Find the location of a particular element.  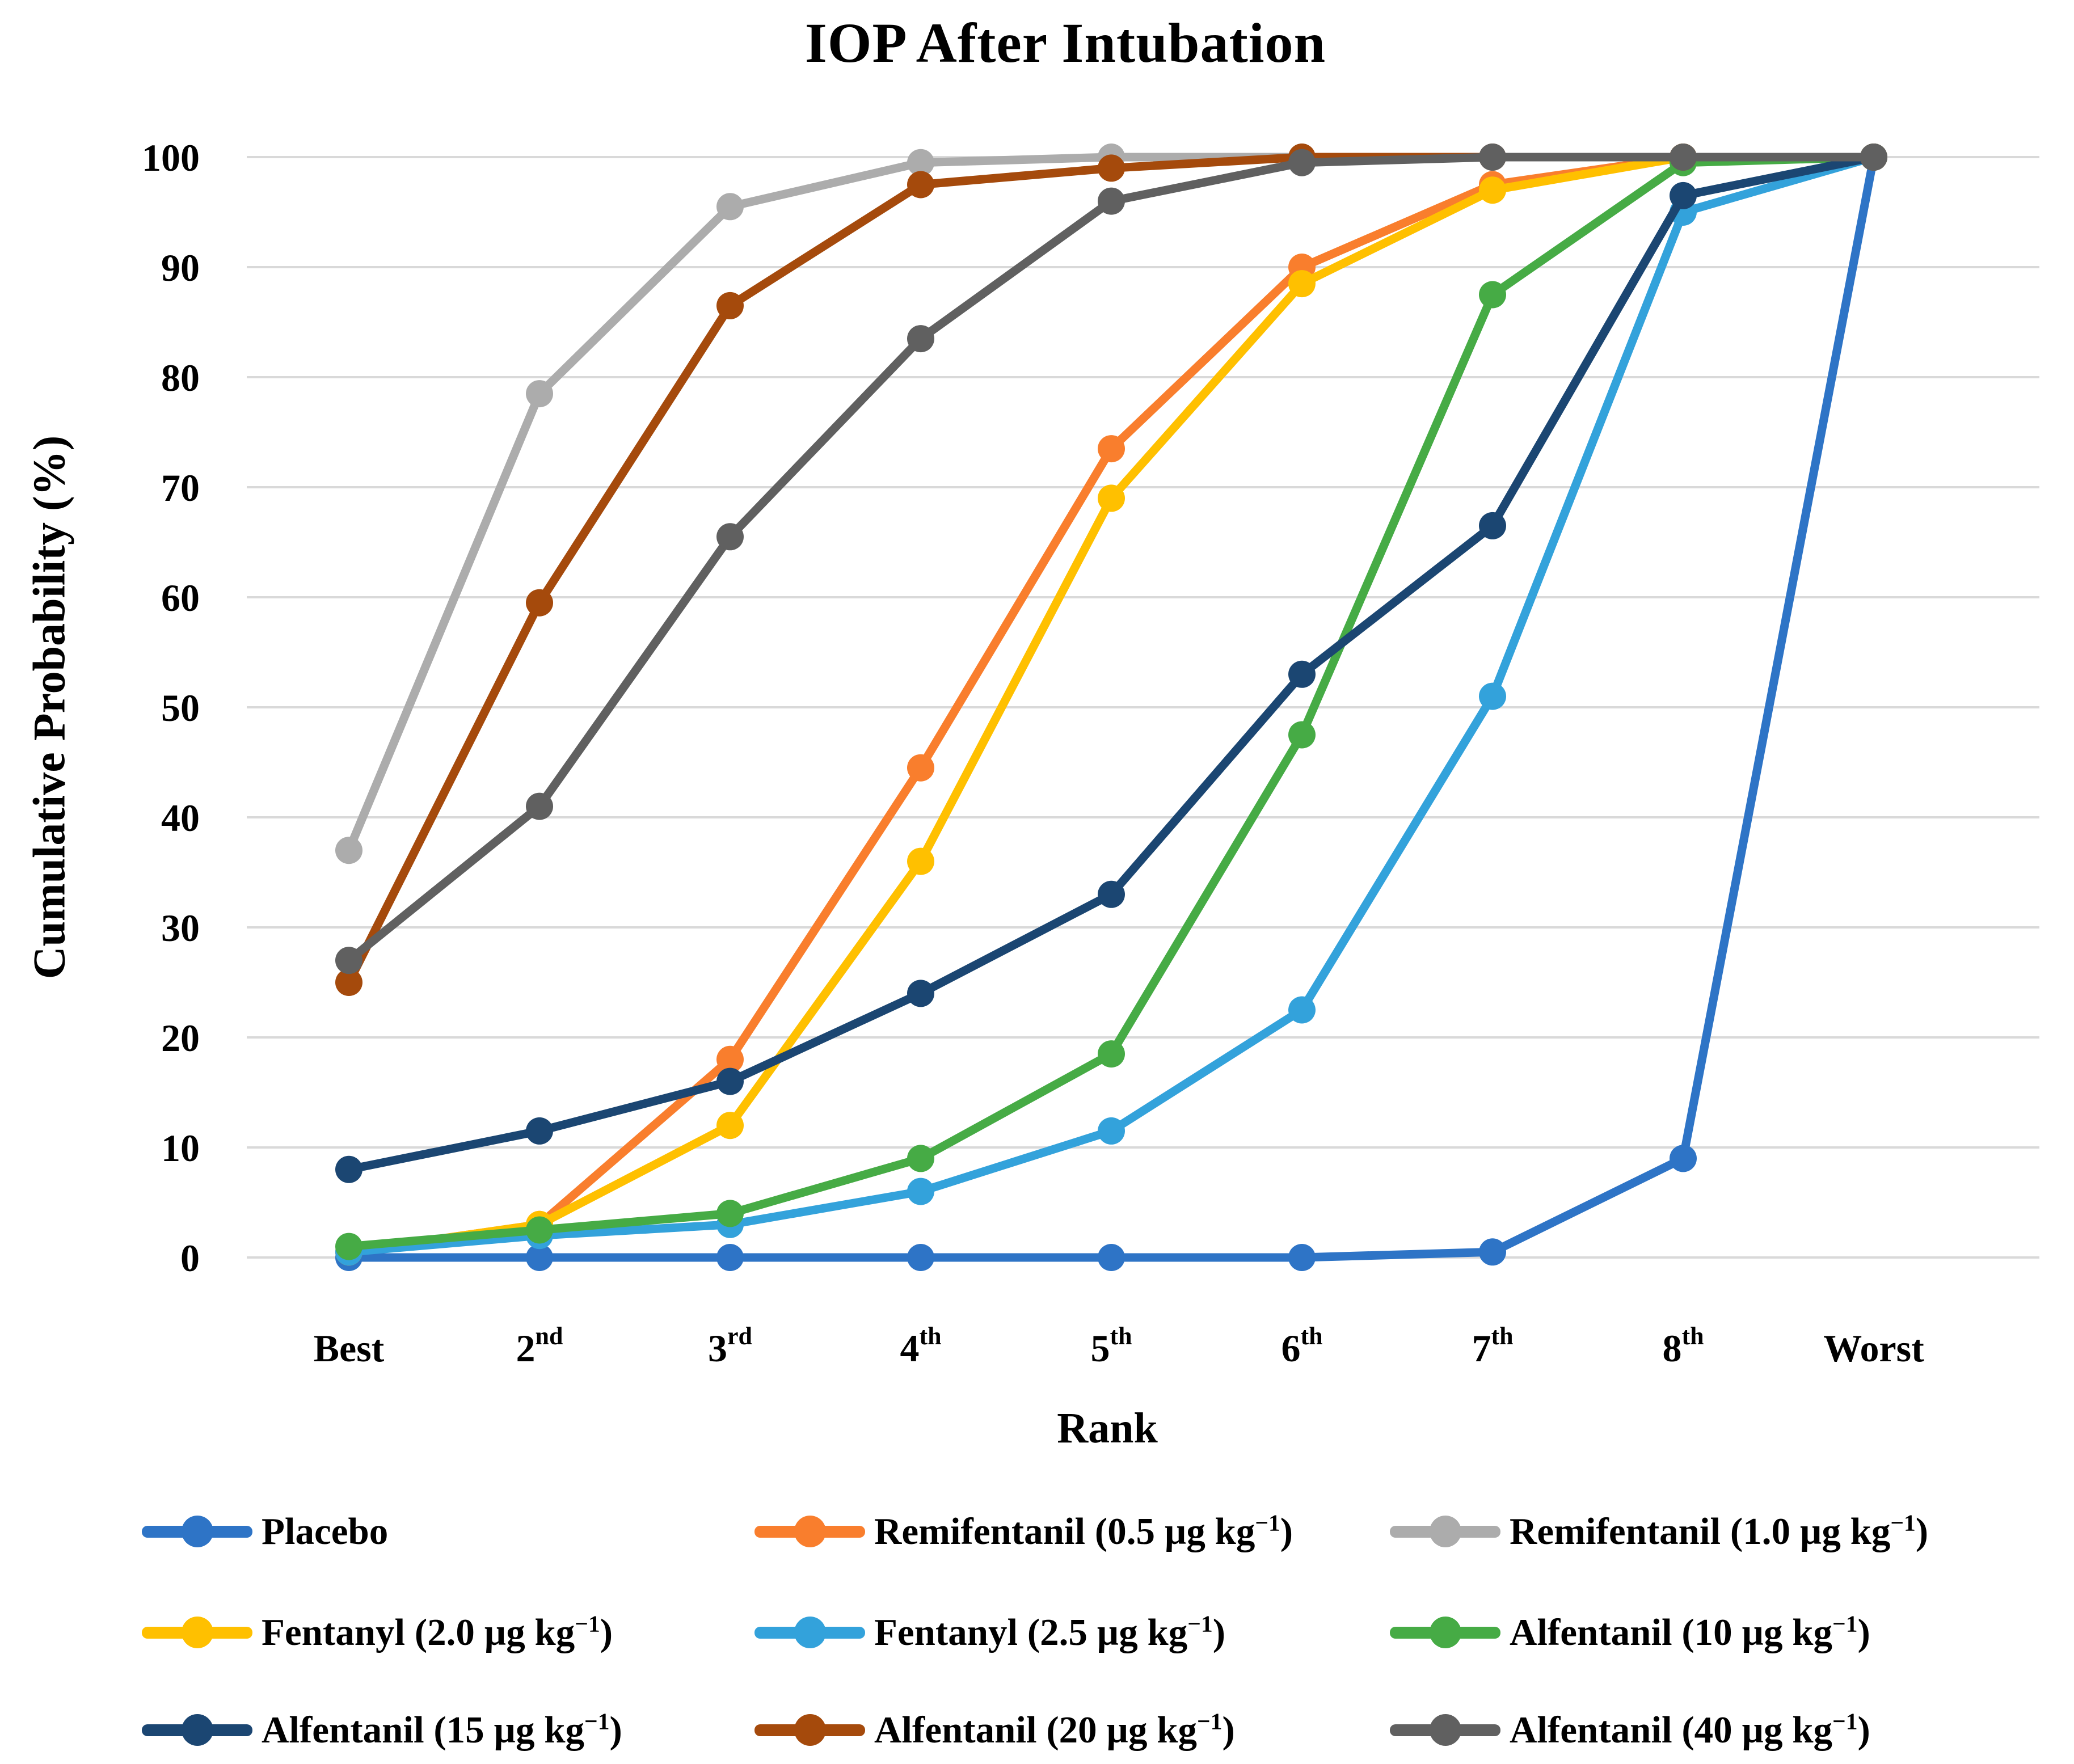

series-point-alfentanil-20-4th is located at coordinates (920, 185).